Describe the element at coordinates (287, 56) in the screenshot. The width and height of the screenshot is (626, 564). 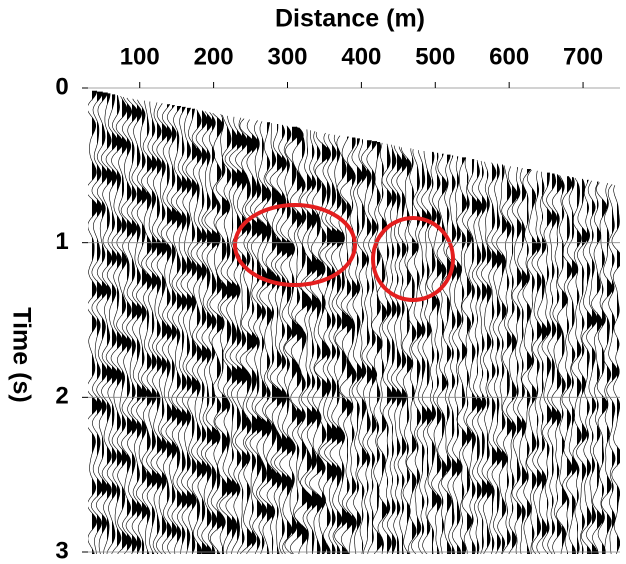
I see `x-tick-label: 300` at that location.